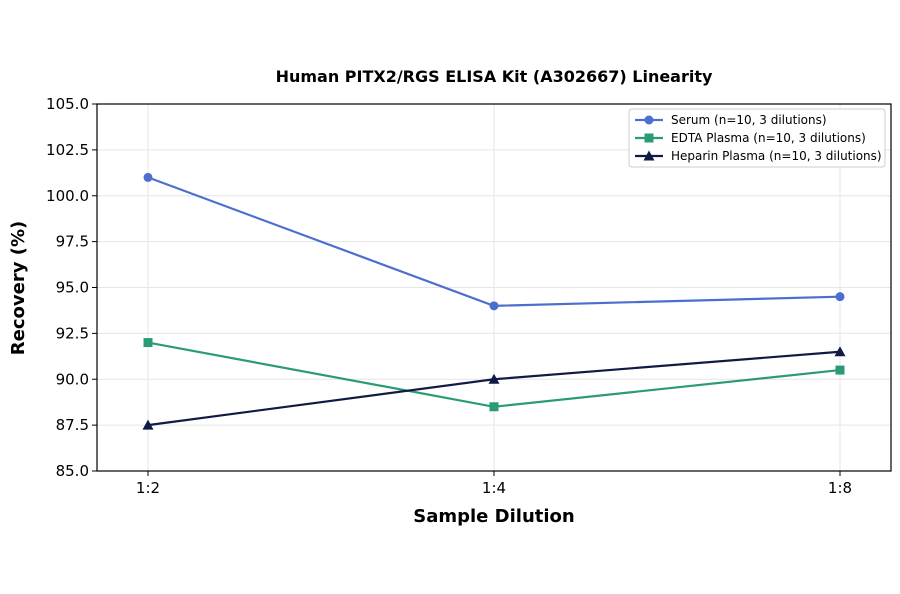  Describe the element at coordinates (148, 488) in the screenshot. I see `x-tick-label: 1:2` at that location.